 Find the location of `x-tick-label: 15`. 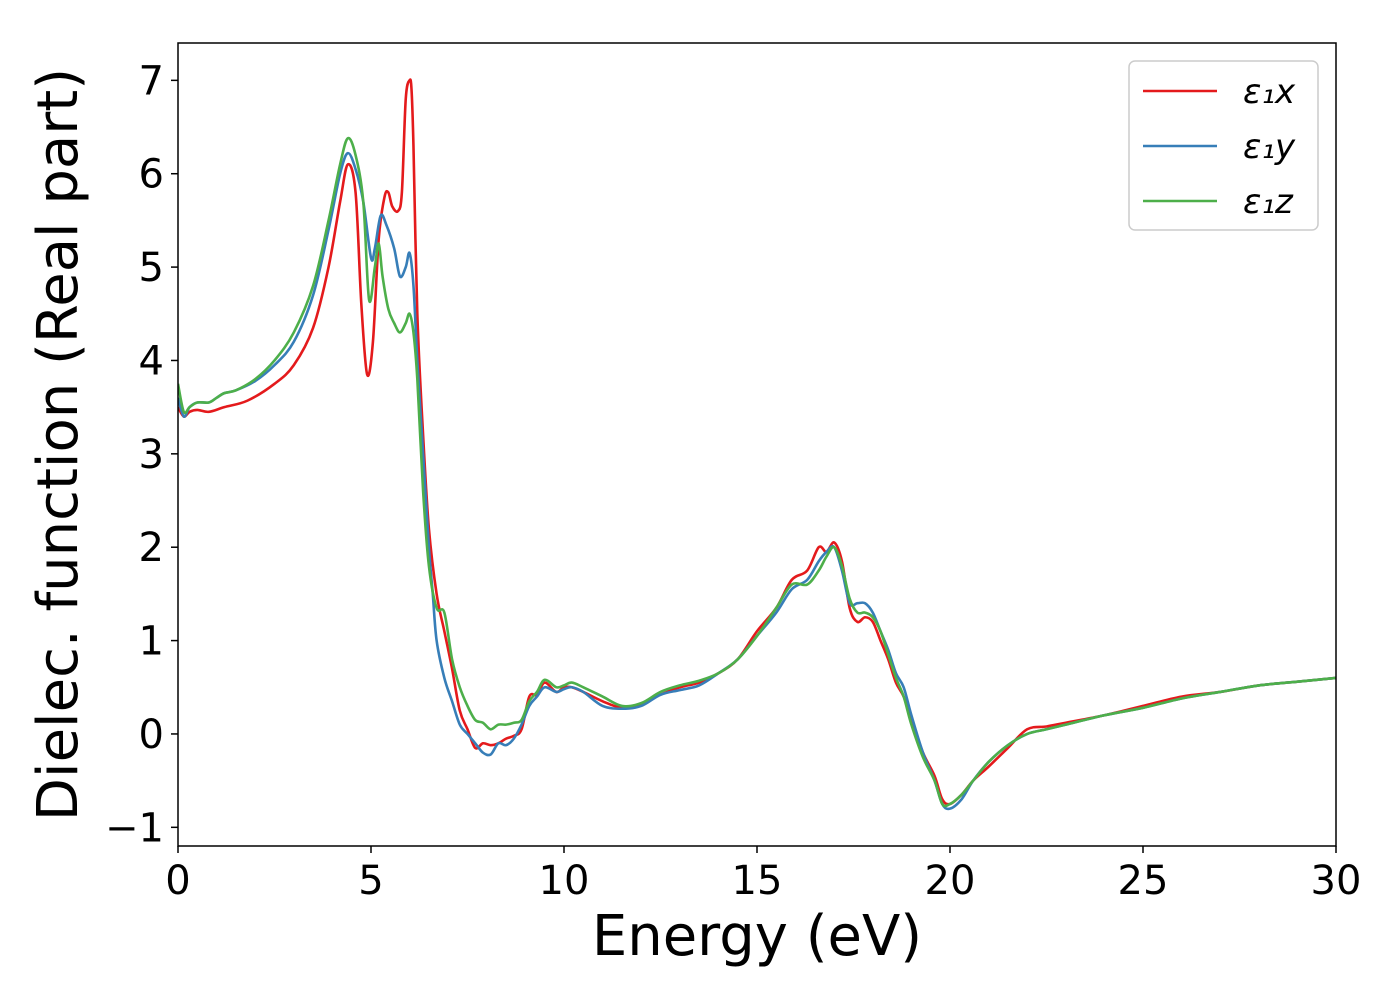

x-tick-label: 15 is located at coordinates (757, 881).